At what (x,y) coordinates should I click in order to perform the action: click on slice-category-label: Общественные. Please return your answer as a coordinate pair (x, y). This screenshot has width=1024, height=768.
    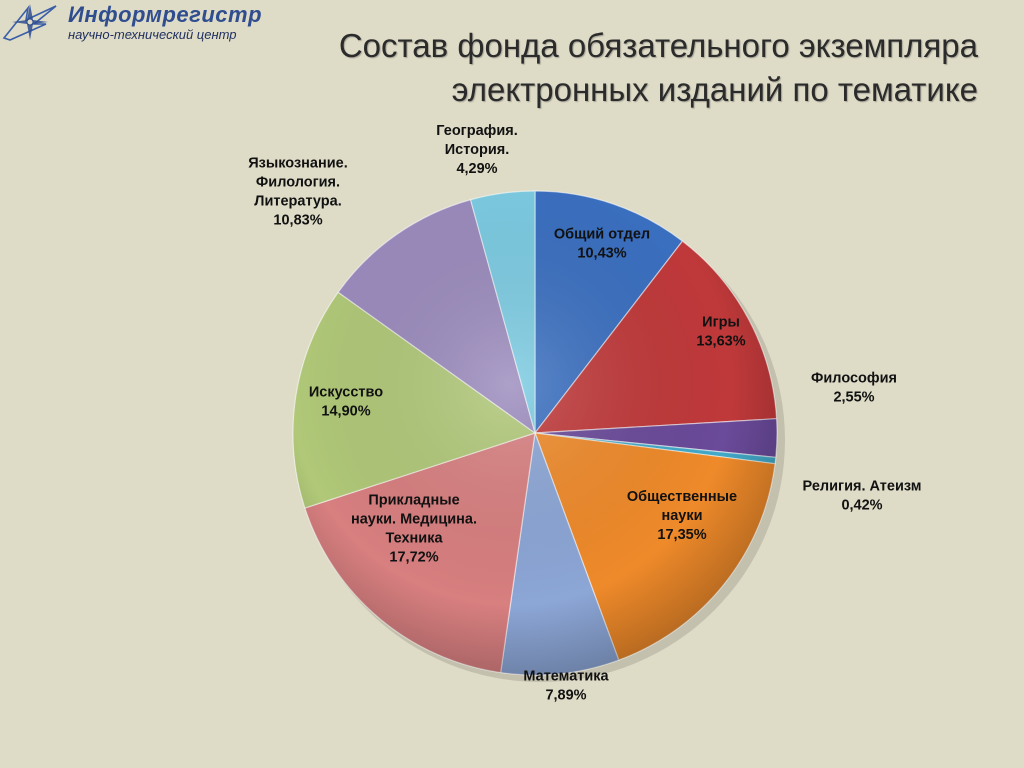
    Looking at the image, I should click on (682, 497).